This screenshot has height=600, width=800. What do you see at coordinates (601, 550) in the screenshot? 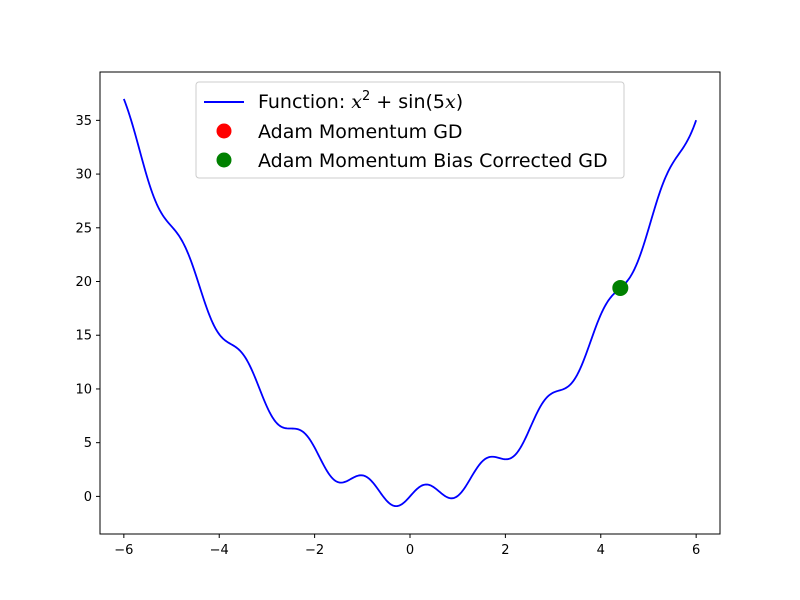
I see `x-tick-label: 4` at bounding box center [601, 550].